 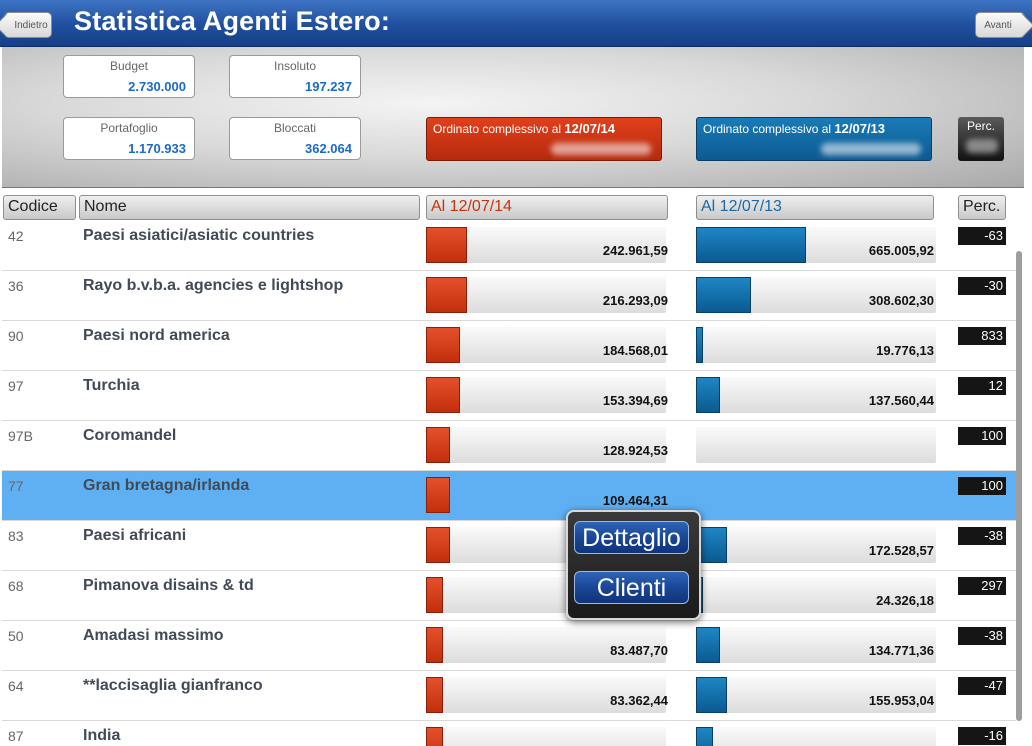 I want to click on row-name: Paesi africani, so click(x=135, y=535).